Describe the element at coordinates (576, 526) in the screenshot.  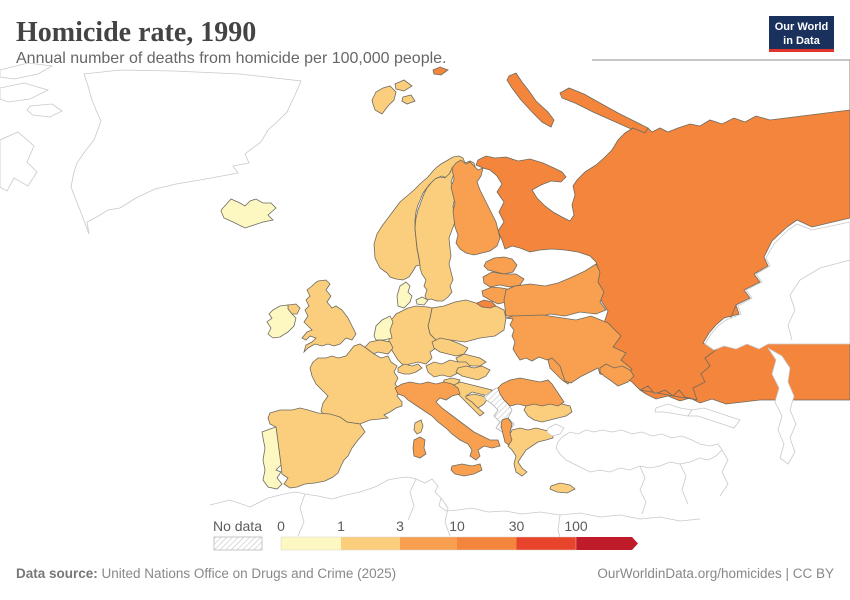
I see `svg-text: 100` at that location.